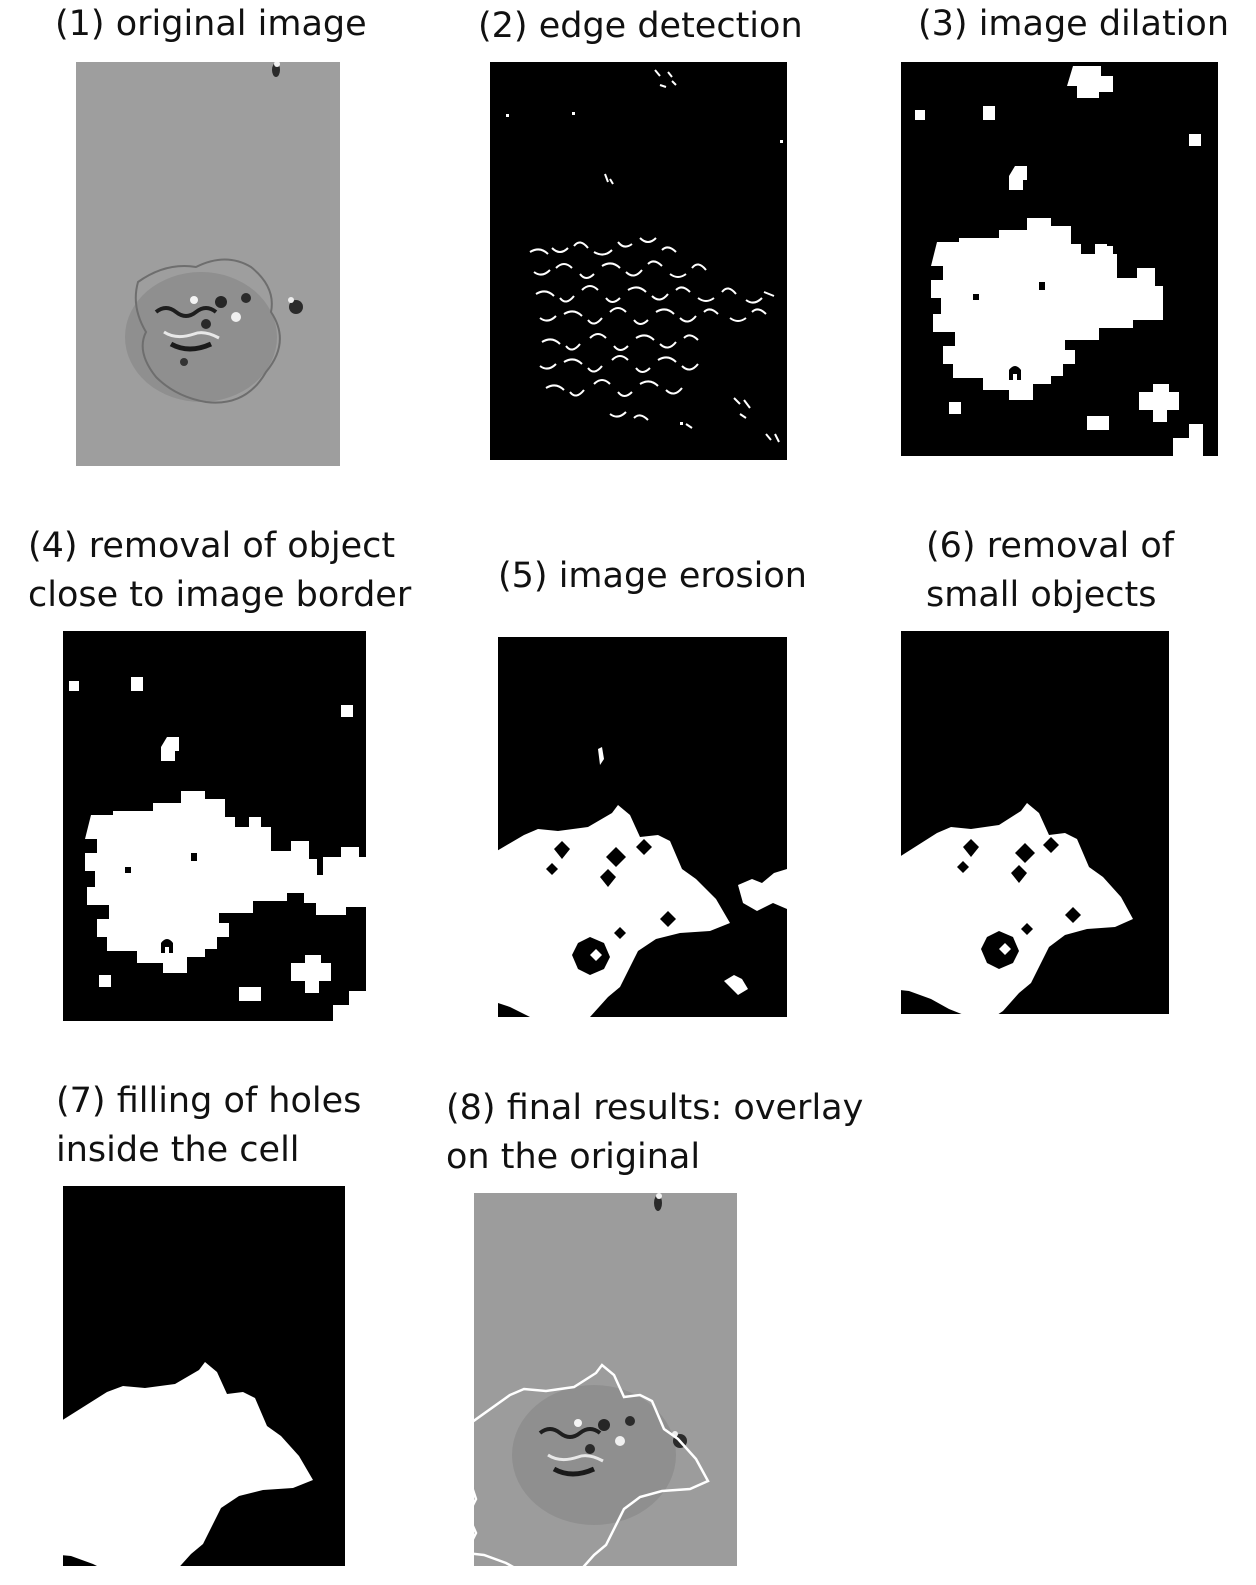 The height and width of the screenshot is (1585, 1256). Describe the element at coordinates (209, 1101) in the screenshot. I see `caption-line: (7) filling of holes` at that location.